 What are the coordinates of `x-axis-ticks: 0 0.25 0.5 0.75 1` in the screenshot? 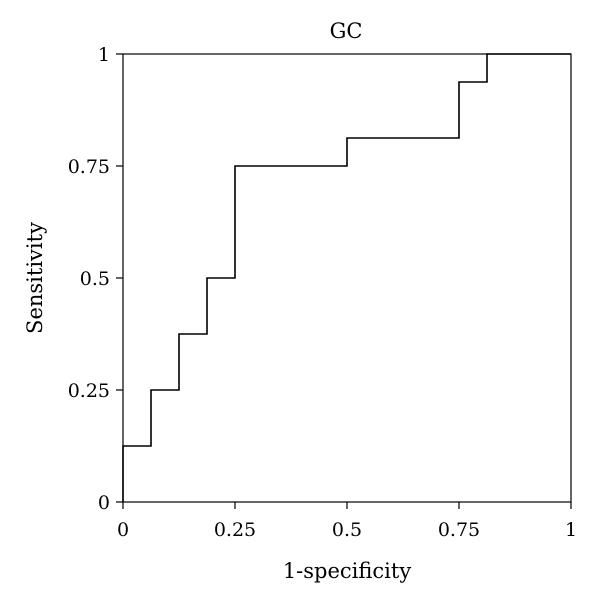 It's located at (347, 521).